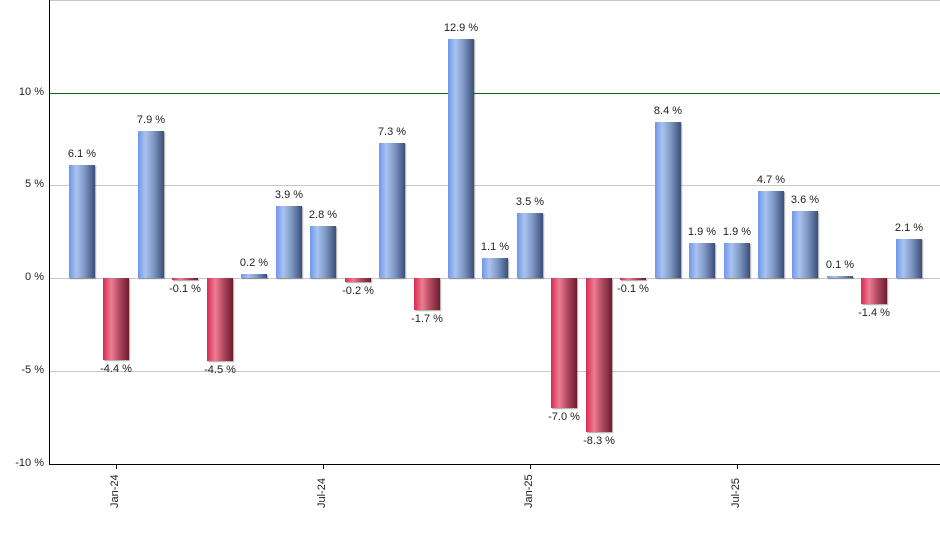  What do you see at coordinates (392, 132) in the screenshot?
I see `value-label: 7.3 %` at bounding box center [392, 132].